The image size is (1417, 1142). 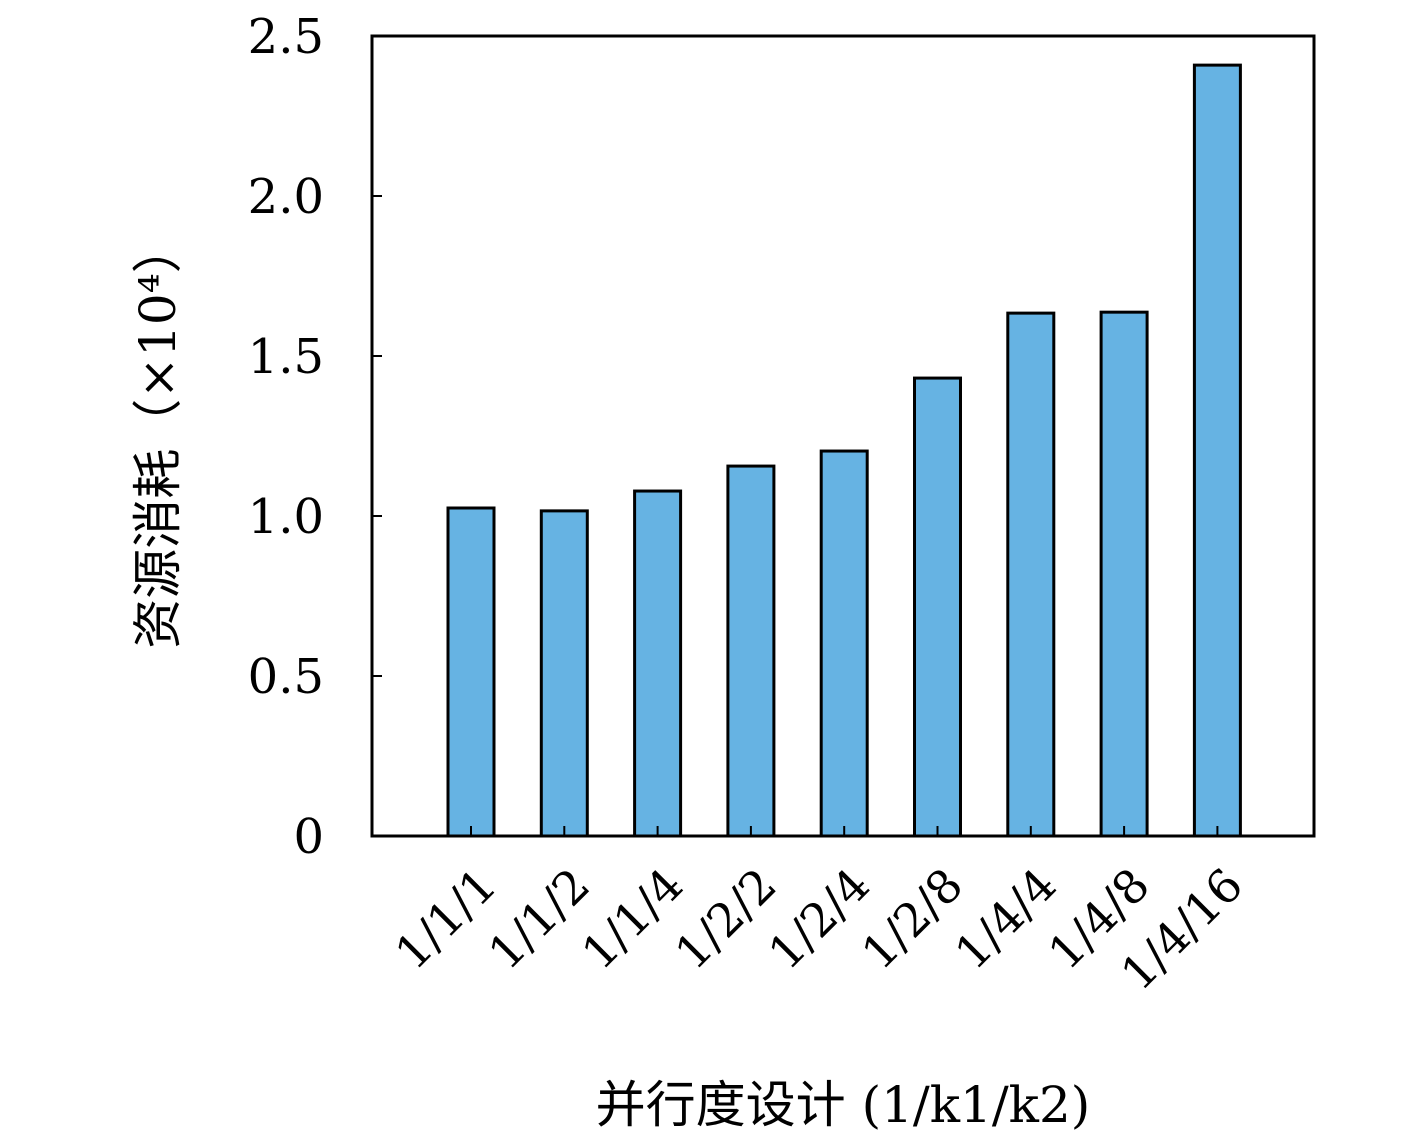 What do you see at coordinates (632, 919) in the screenshot?
I see `x-tick-label: 1/1/4` at bounding box center [632, 919].